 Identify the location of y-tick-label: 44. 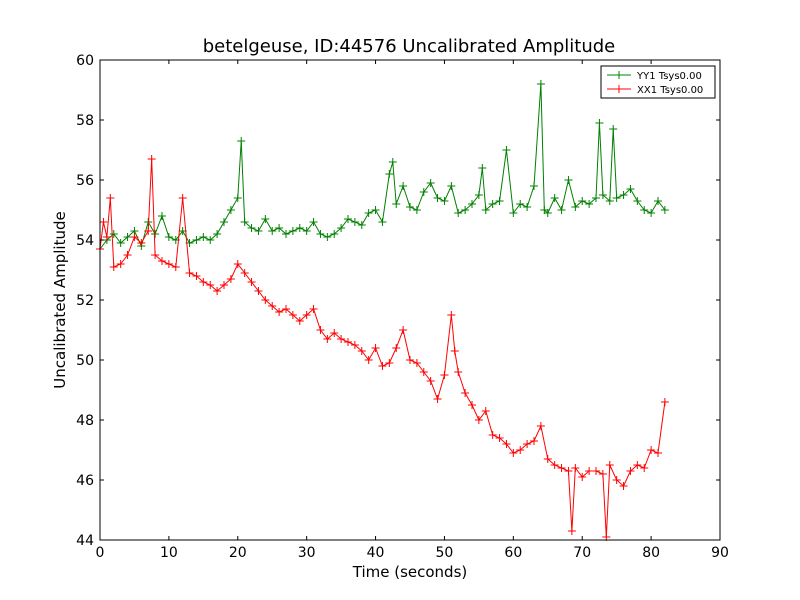
(85, 541).